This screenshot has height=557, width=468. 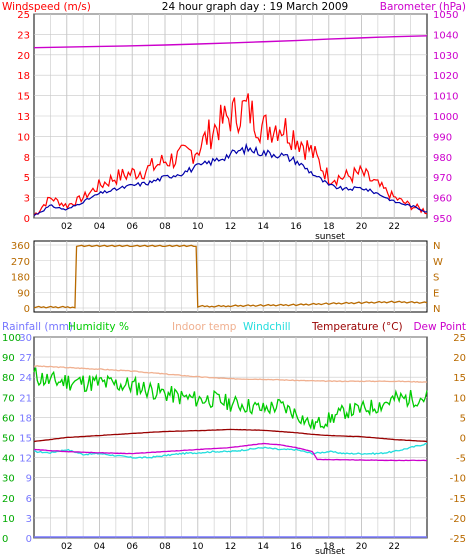 I want to click on right-tick-label: W, so click(x=438, y=262).